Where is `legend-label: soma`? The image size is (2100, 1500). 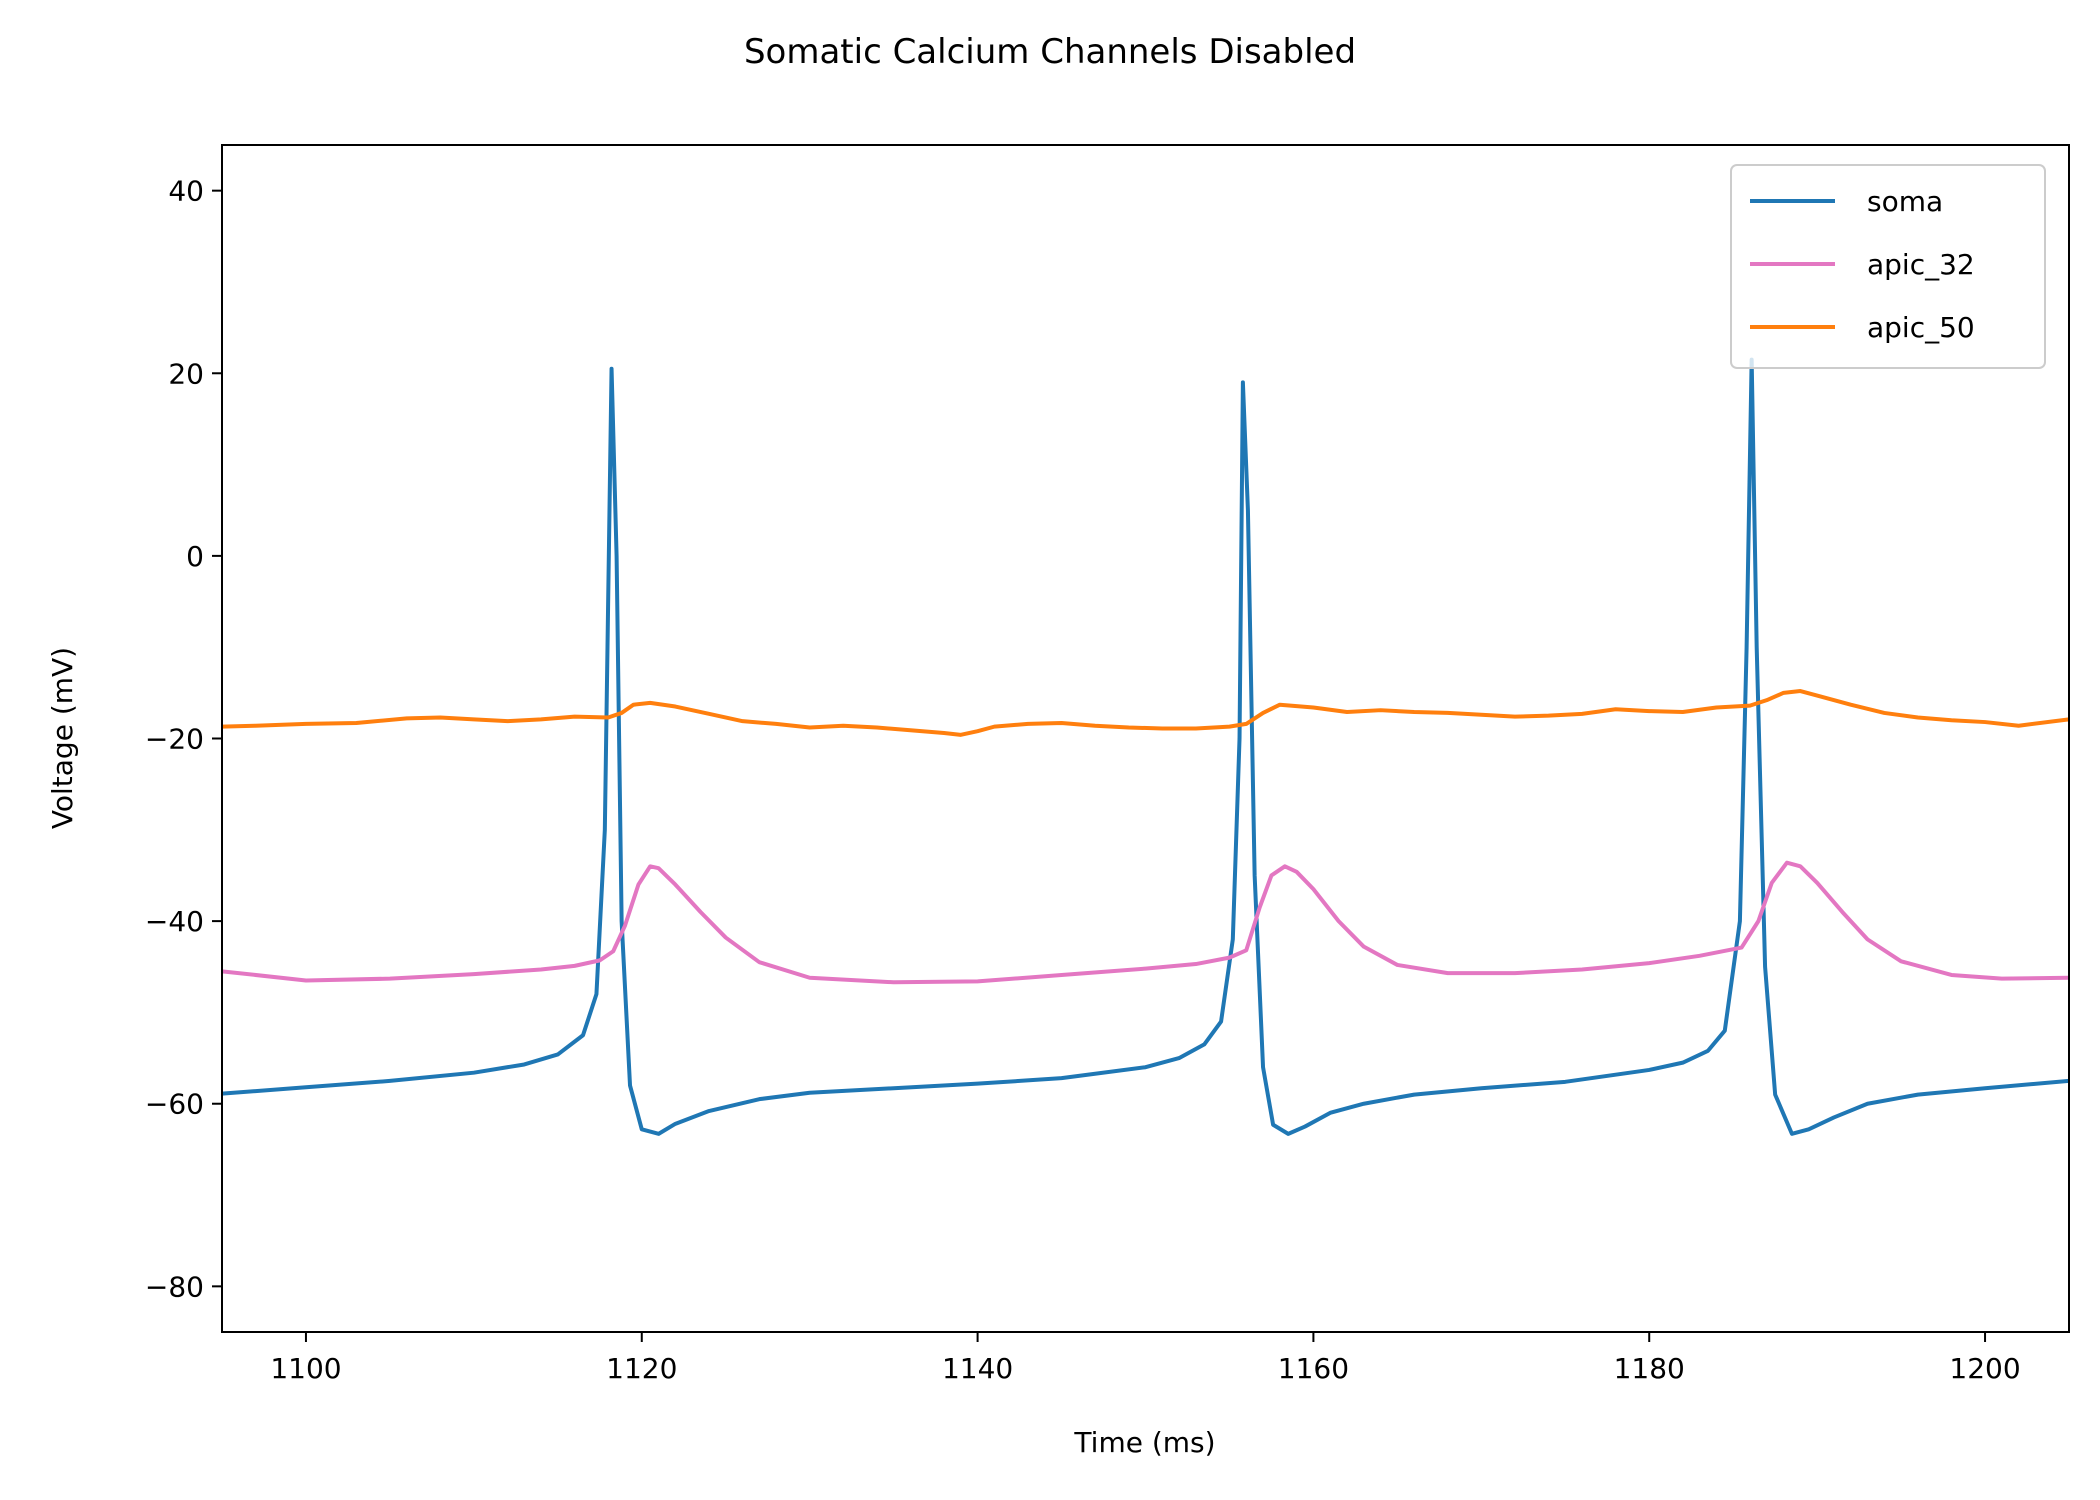 legend-label: soma is located at coordinates (1905, 201).